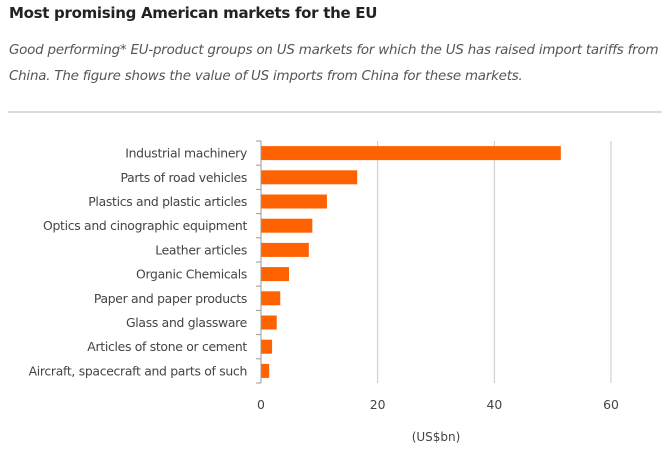 The height and width of the screenshot is (459, 670). Describe the element at coordinates (436, 437) in the screenshot. I see `x-axis-title: (US$bn)` at that location.